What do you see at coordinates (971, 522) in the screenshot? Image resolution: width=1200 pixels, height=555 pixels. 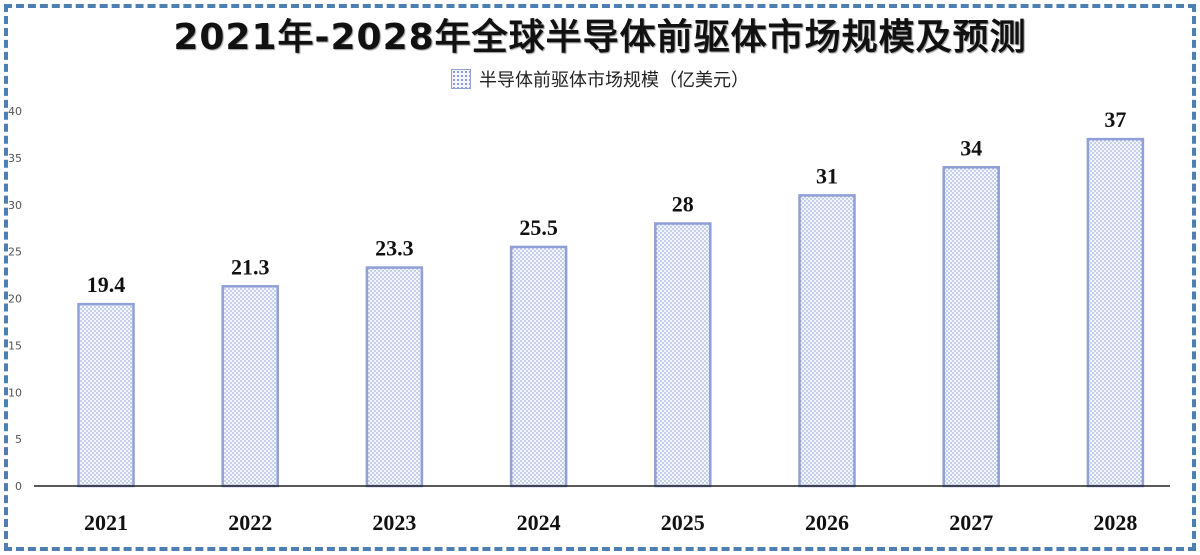 I see `x-tick-label: 2027` at bounding box center [971, 522].